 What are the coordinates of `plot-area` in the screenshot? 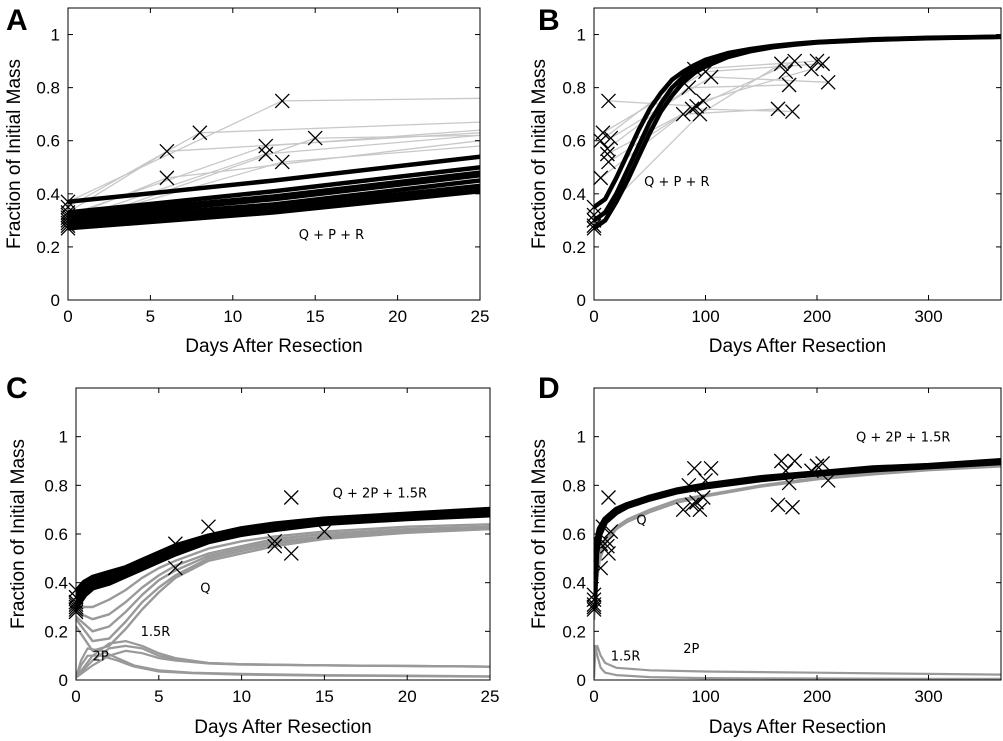 It's located at (797, 132).